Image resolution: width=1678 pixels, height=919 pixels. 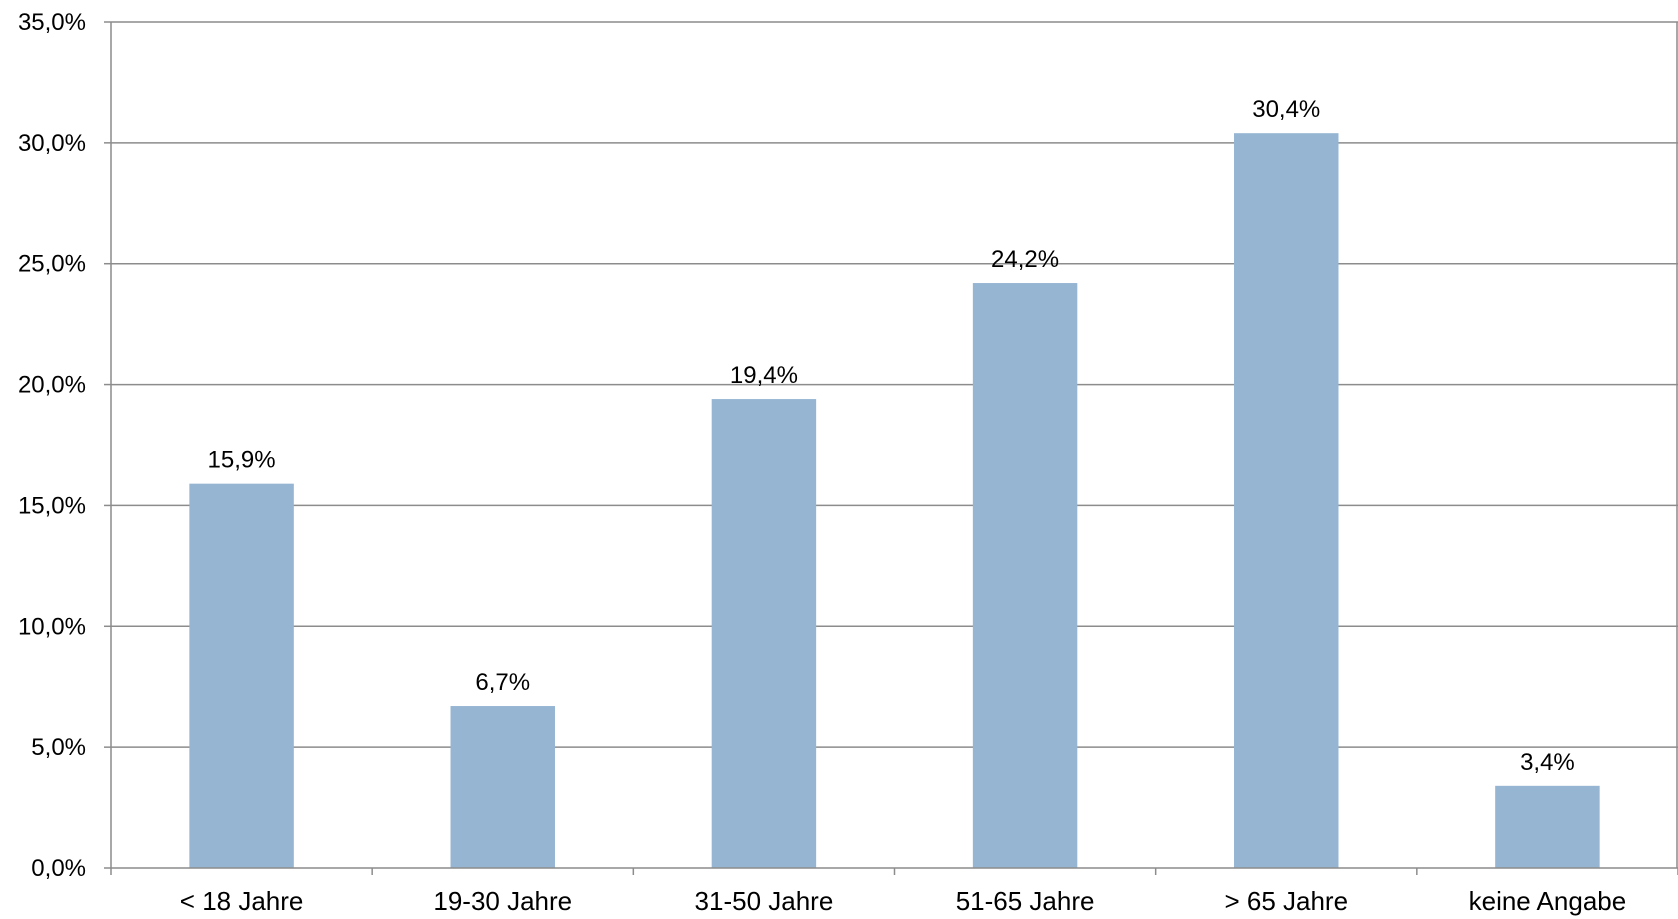 What do you see at coordinates (764, 901) in the screenshot?
I see `x-tick-label: 31-50 Jahre` at bounding box center [764, 901].